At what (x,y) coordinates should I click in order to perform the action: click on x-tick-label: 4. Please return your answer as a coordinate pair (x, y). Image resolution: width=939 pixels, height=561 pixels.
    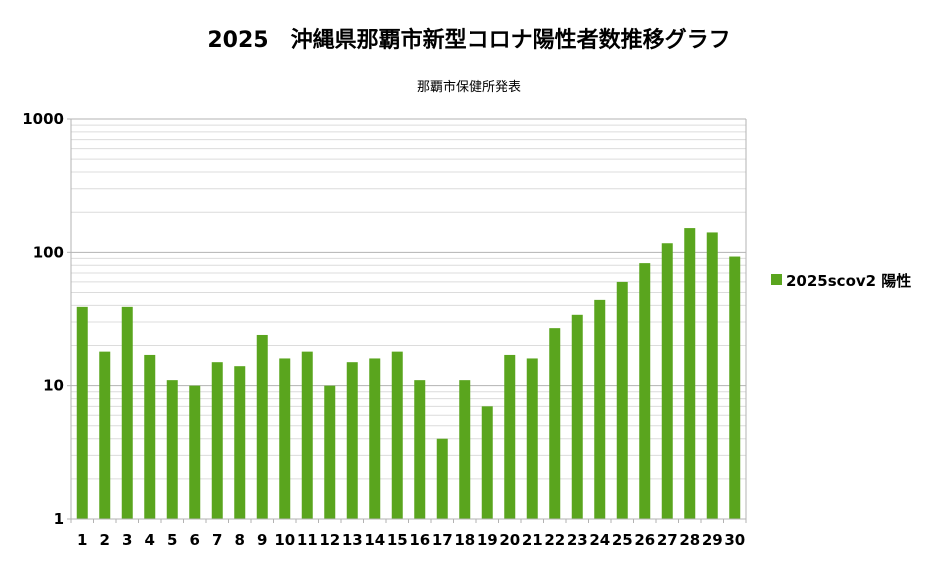
    Looking at the image, I should click on (150, 540).